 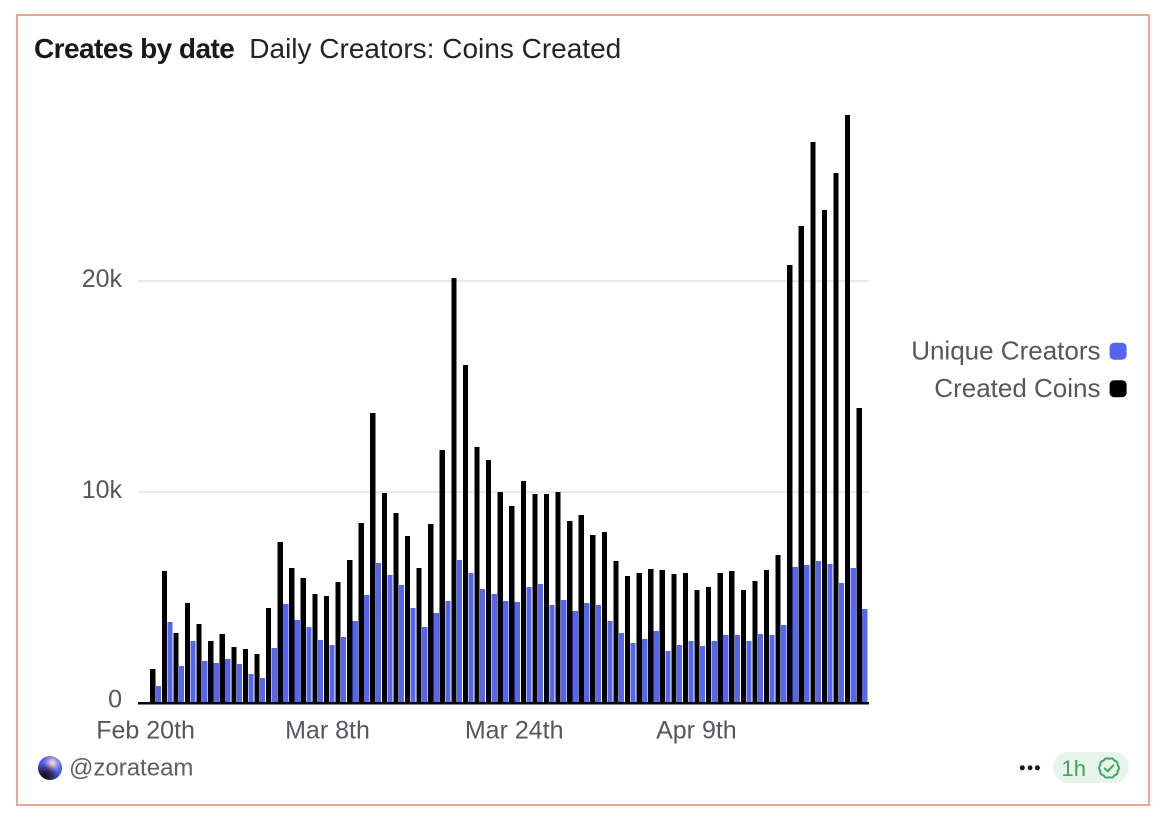 I want to click on svg-text: Apr 9th, so click(x=696, y=731).